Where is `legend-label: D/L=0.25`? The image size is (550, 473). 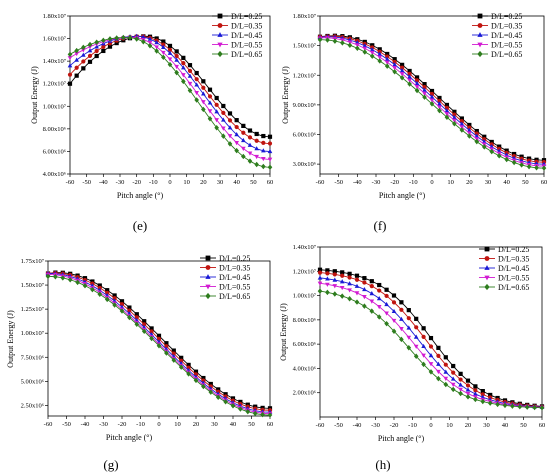
legend-label: D/L=0.25 is located at coordinates (246, 16).